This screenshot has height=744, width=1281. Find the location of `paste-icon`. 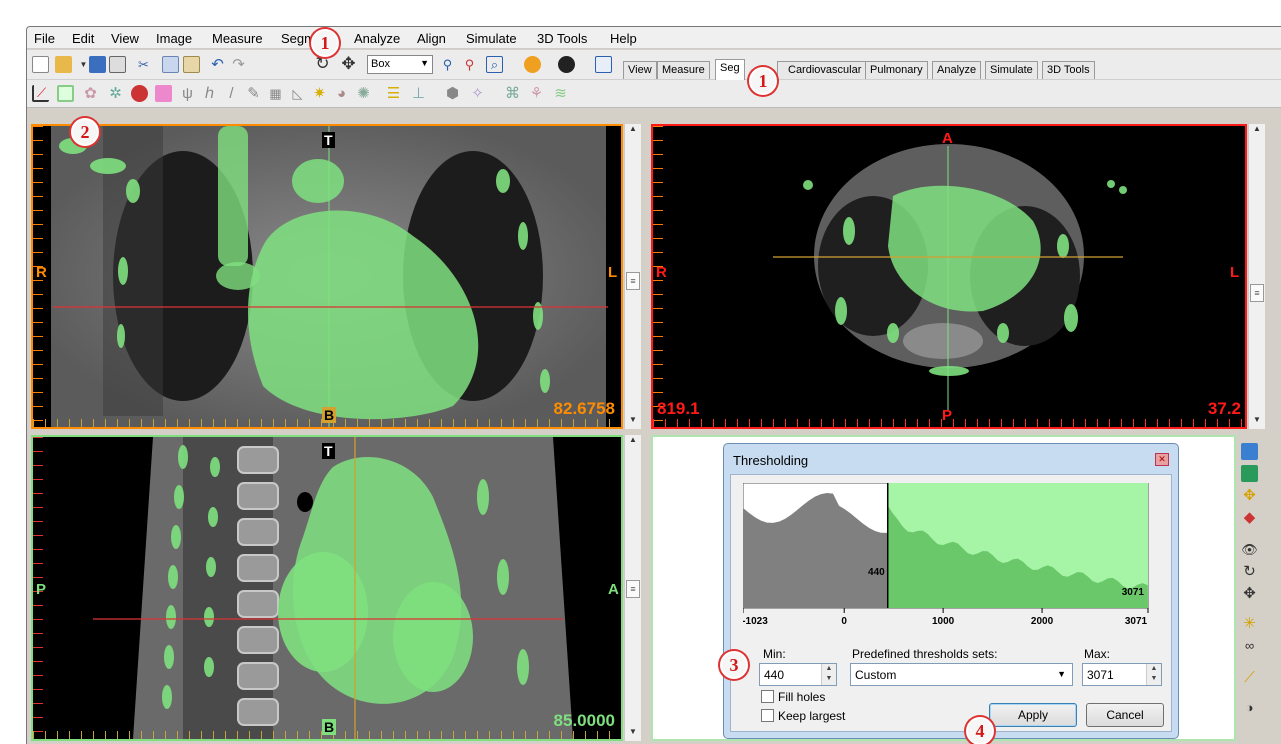

paste-icon is located at coordinates (191, 64).